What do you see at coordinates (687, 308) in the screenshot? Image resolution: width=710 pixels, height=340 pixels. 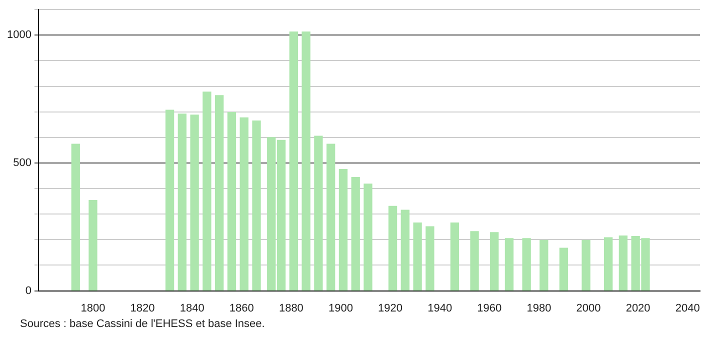 I see `x-tick-label: 2040` at bounding box center [687, 308].